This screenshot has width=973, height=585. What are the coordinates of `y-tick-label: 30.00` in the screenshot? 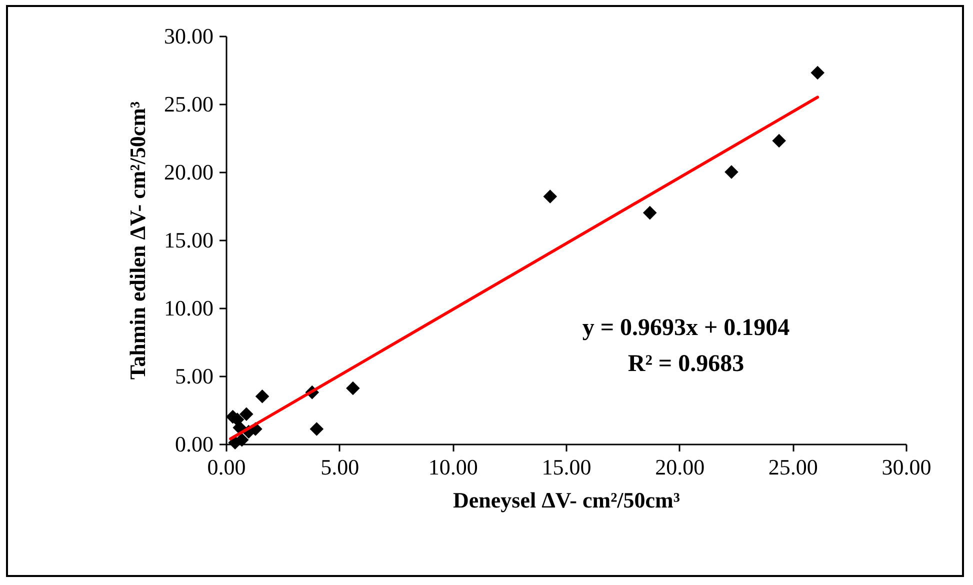 It's located at (189, 36).